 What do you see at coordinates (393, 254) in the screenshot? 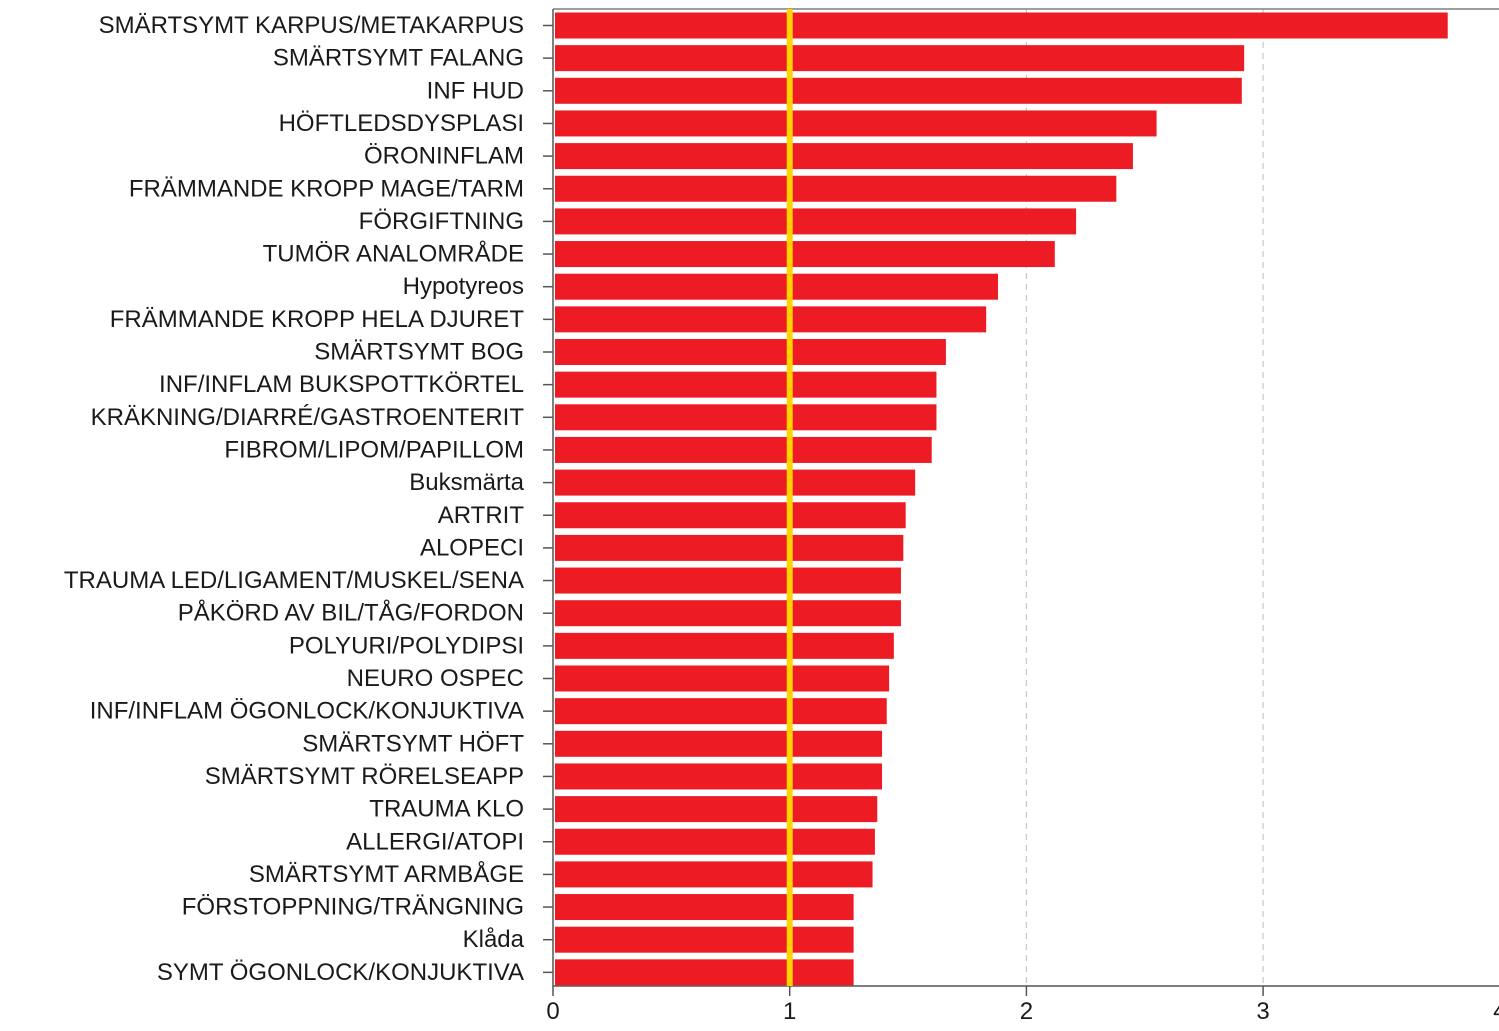
I see `category-label: TUMÖR ANALOMRÅDE` at bounding box center [393, 254].